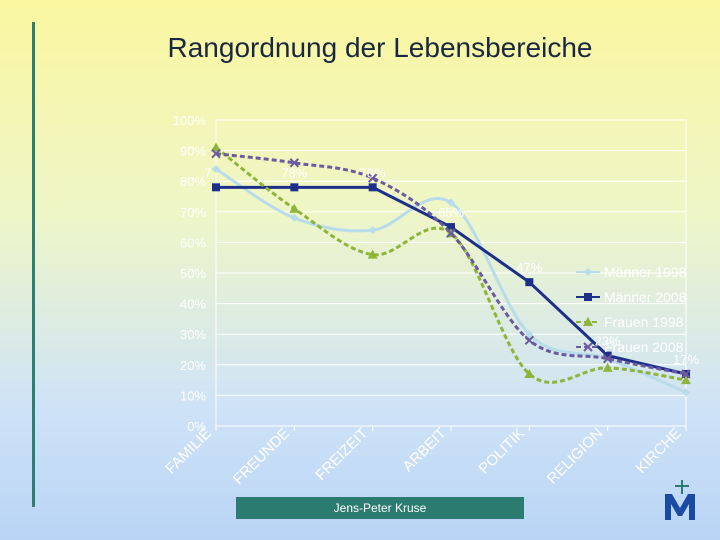  I want to click on y-tick-label: 50%, so click(193, 273).